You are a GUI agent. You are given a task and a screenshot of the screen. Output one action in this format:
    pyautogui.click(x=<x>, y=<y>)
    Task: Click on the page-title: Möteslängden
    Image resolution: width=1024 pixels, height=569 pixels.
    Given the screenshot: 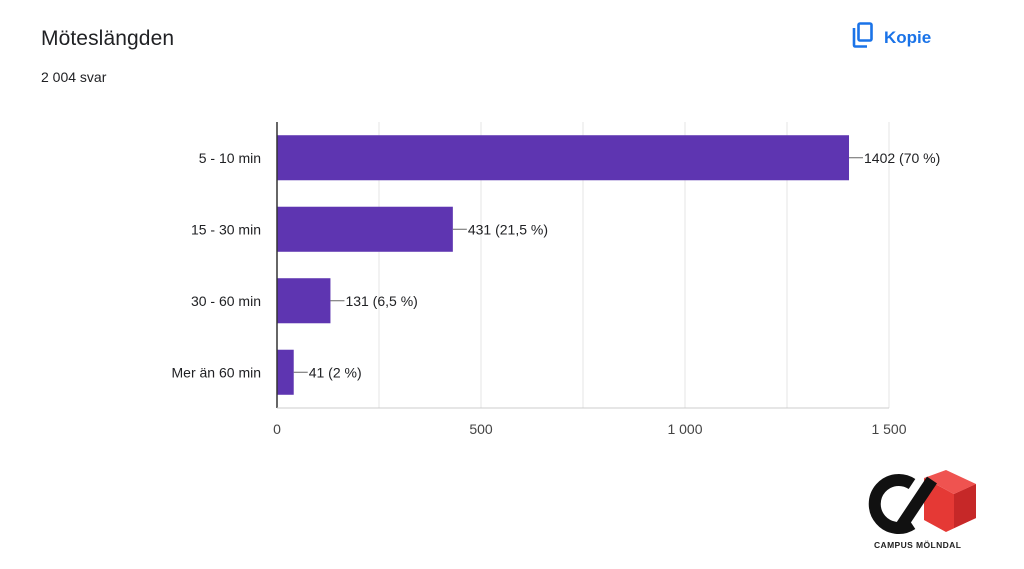 What is the action you would take?
    pyautogui.click(x=108, y=38)
    